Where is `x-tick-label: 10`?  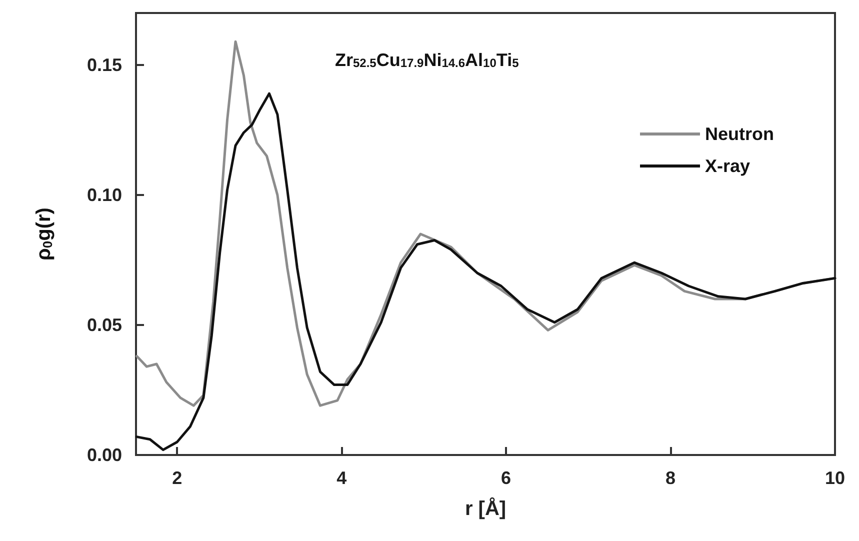 x-tick-label: 10 is located at coordinates (835, 478).